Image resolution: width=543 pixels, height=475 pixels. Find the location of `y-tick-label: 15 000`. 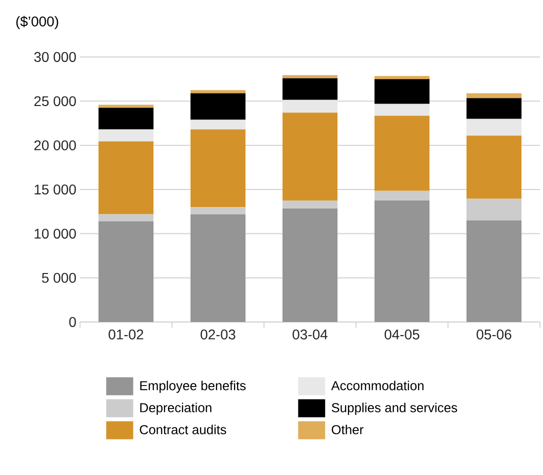

y-tick-label: 15 000 is located at coordinates (55, 189).